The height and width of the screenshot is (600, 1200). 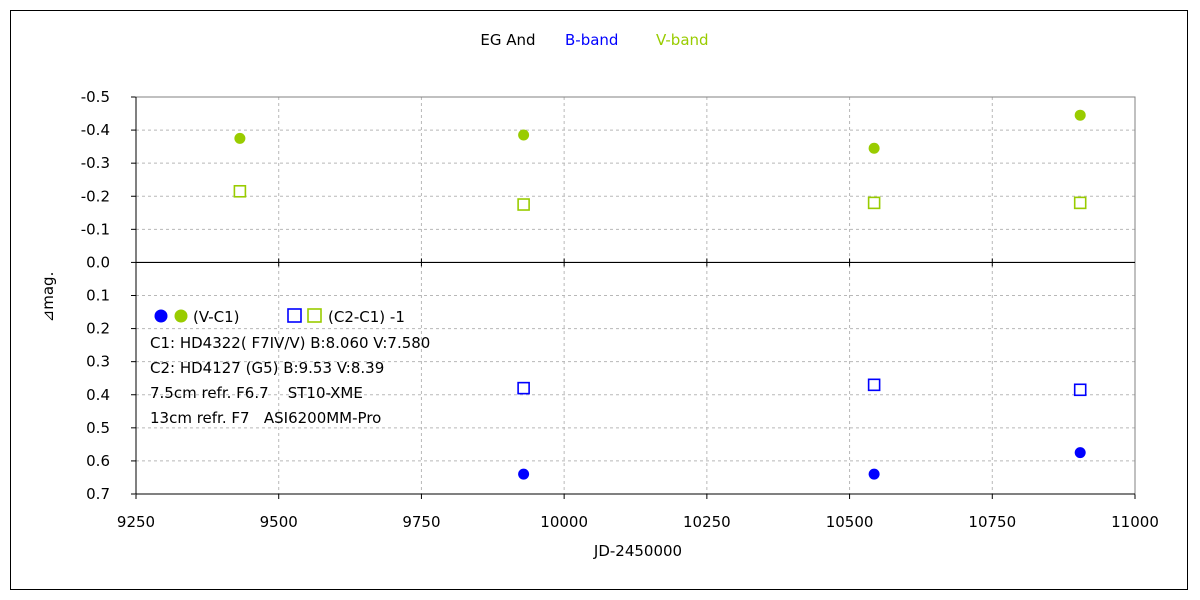 What do you see at coordinates (294, 315) in the screenshot?
I see `legend-marker-b-square` at bounding box center [294, 315].